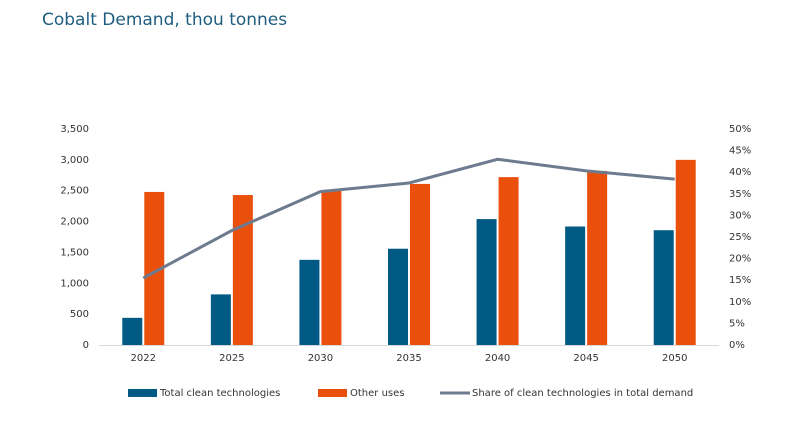  I want to click on x-tick-label: 2045, so click(585, 358).